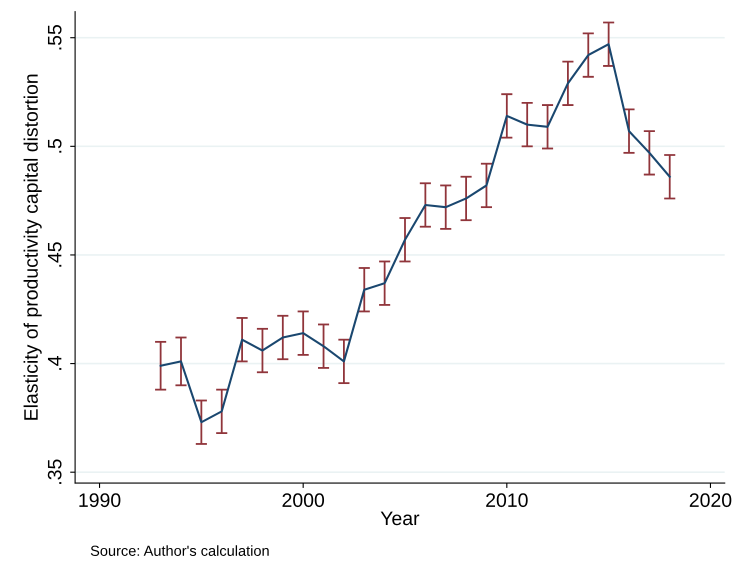 This screenshot has height=582, width=751. Describe the element at coordinates (33, 247) in the screenshot. I see `y-axis-title: Elasticity of productivity capital distortion` at that location.